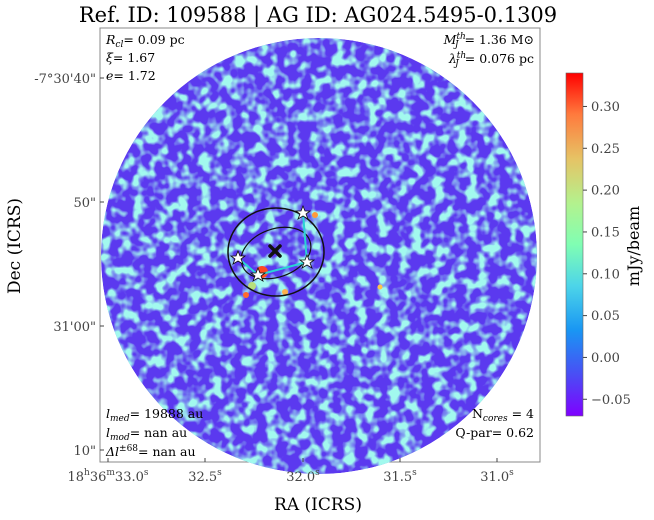  I want to click on xi-value: = 1.67, so click(134, 57).